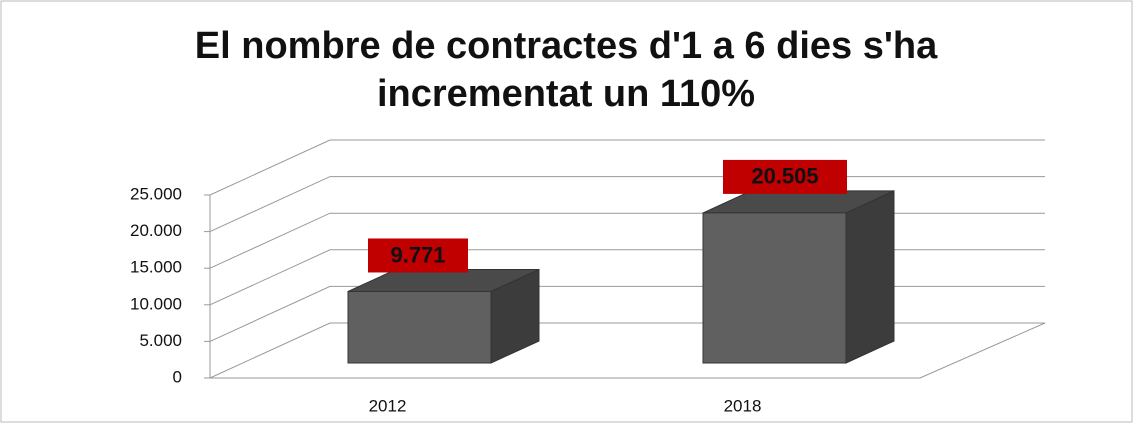  What do you see at coordinates (156, 303) in the screenshot?
I see `y-tick-label: 10.000` at bounding box center [156, 303].